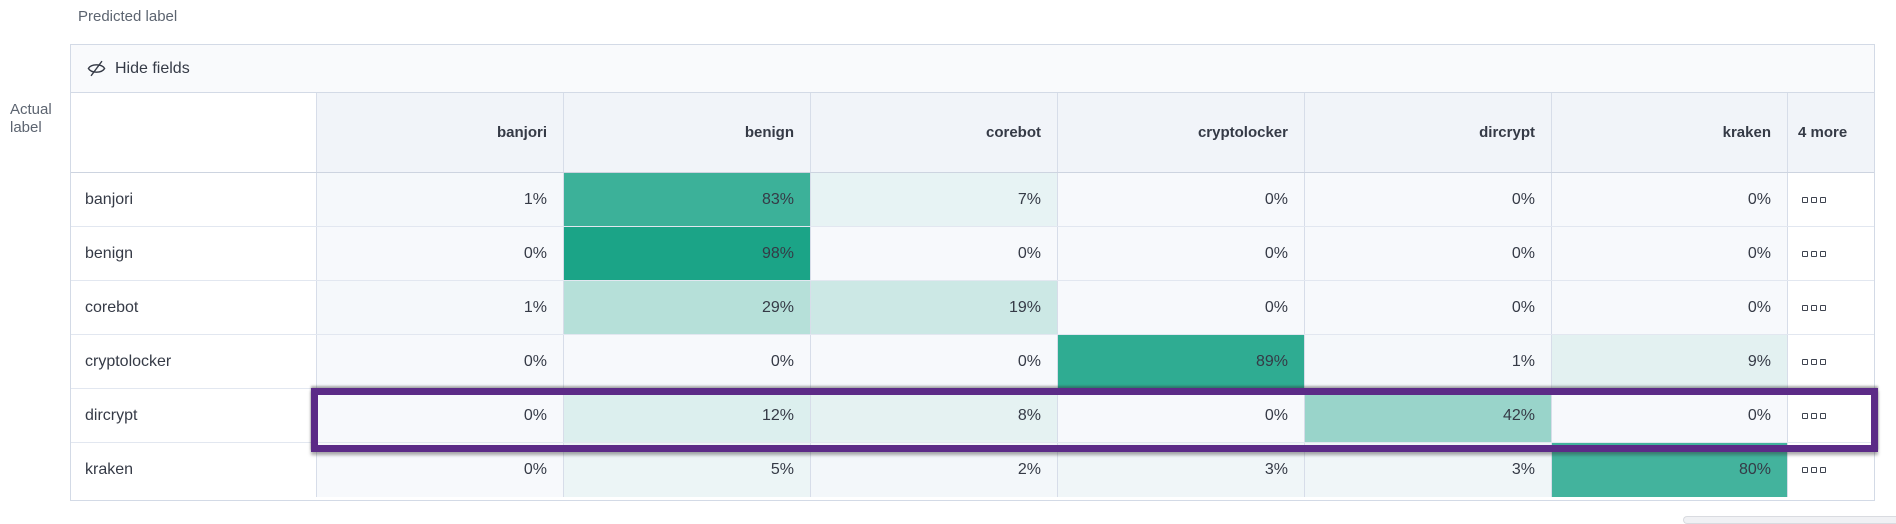  I want to click on table-row-kraken: kraken 0% 5% 2% 3% 3% 80%, so click(972, 470).